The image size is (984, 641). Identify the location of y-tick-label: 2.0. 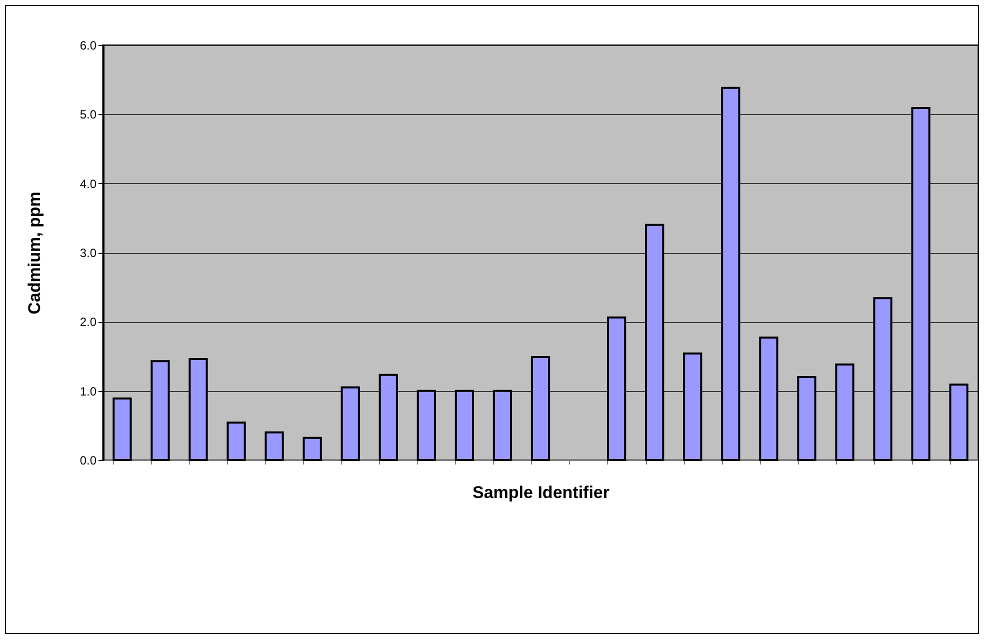
(88, 322).